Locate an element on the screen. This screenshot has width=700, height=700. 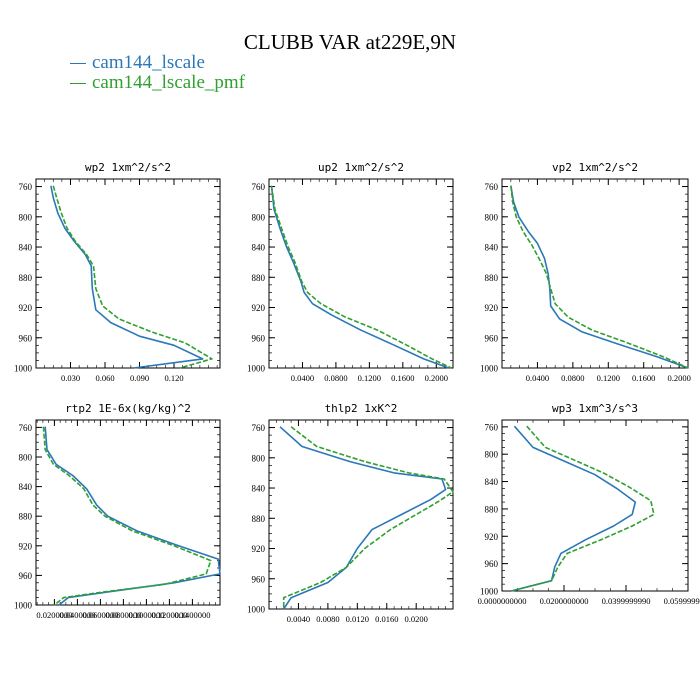
x-tick-label: 0.120 is located at coordinates (173, 378).